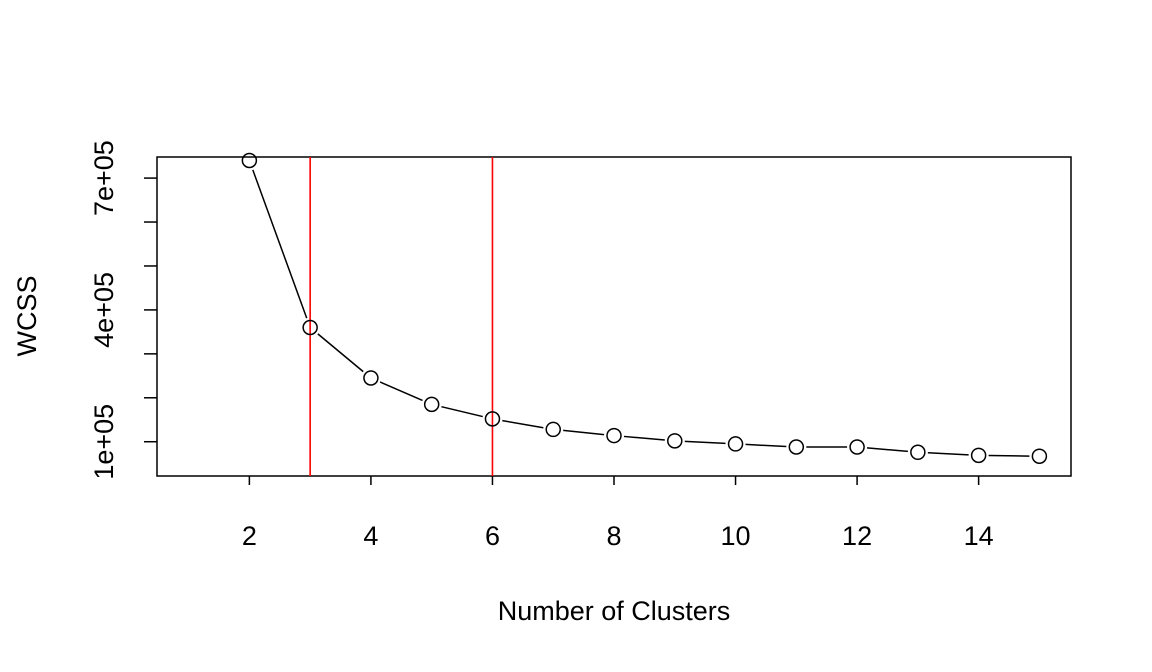 This screenshot has height=672, width=1152. What do you see at coordinates (249, 160) in the screenshot?
I see `data-point-k2` at bounding box center [249, 160].